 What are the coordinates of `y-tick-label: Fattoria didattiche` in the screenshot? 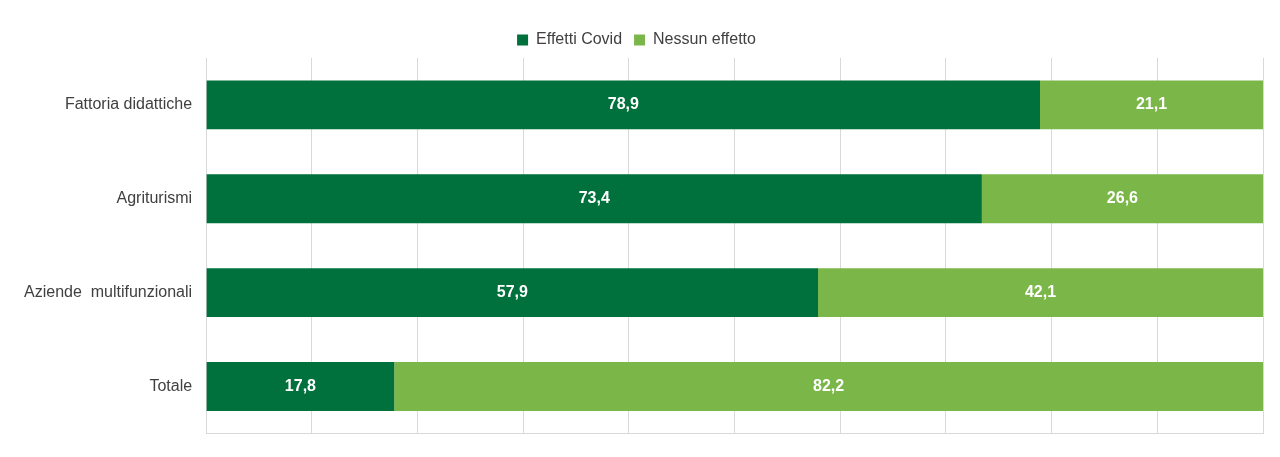 It's located at (128, 104).